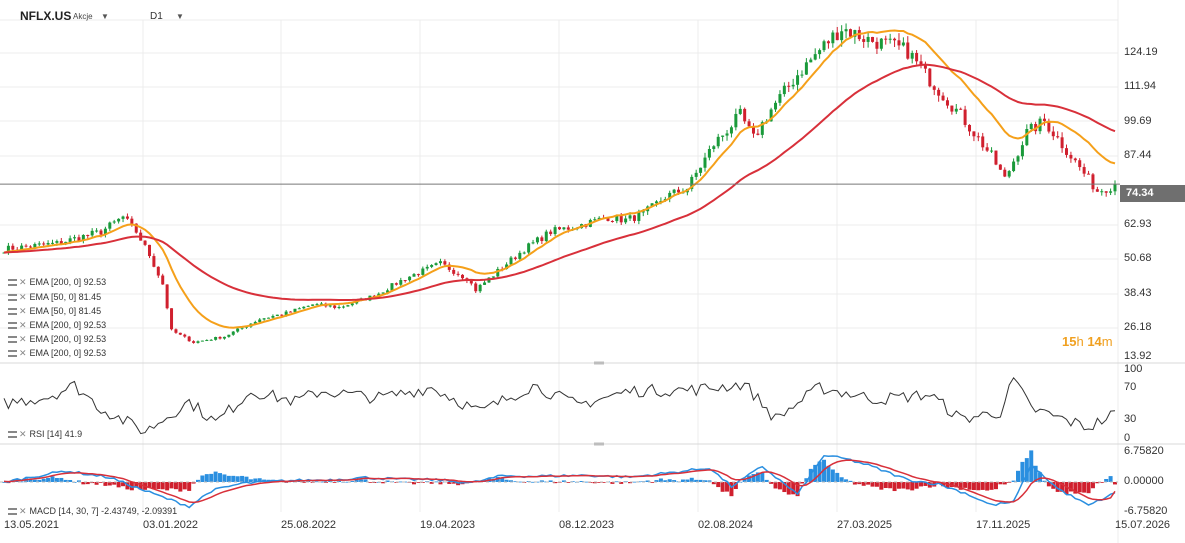 This screenshot has height=543, width=1185. I want to click on symbol-label: NFLX.US, so click(46, 16).